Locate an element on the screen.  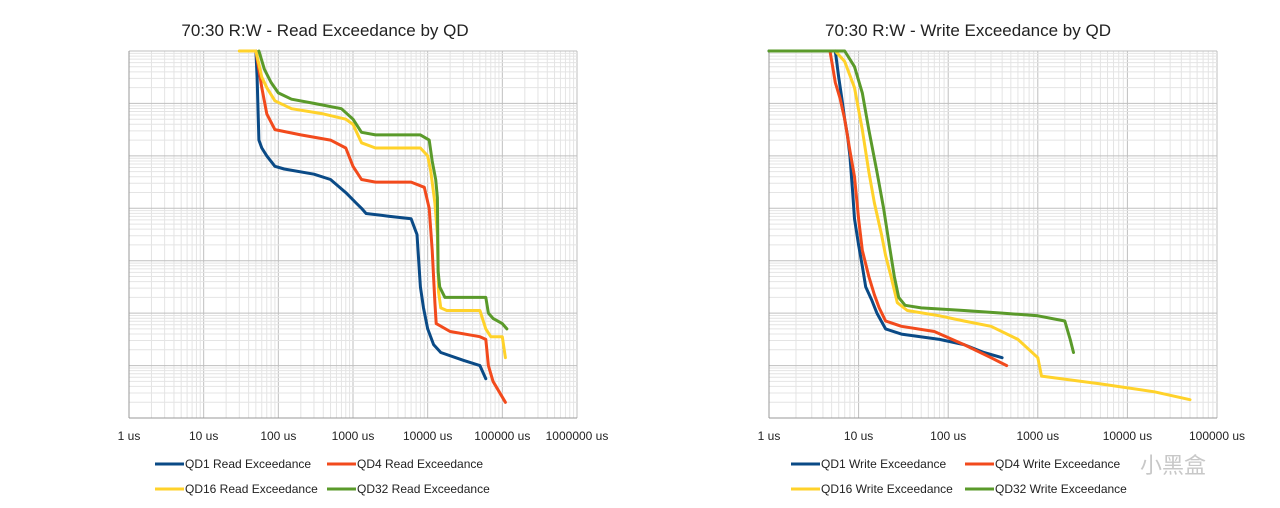
chart-title: 70:30 R:W - Write Exceedance by QD is located at coordinates (968, 30).